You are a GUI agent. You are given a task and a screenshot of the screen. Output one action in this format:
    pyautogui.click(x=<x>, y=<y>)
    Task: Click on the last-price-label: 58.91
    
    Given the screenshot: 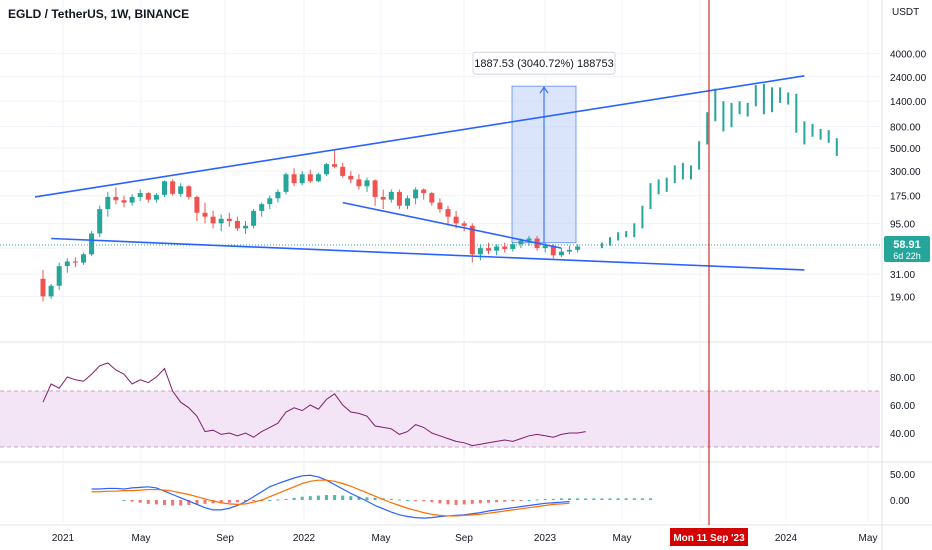 What is the action you would take?
    pyautogui.click(x=907, y=245)
    